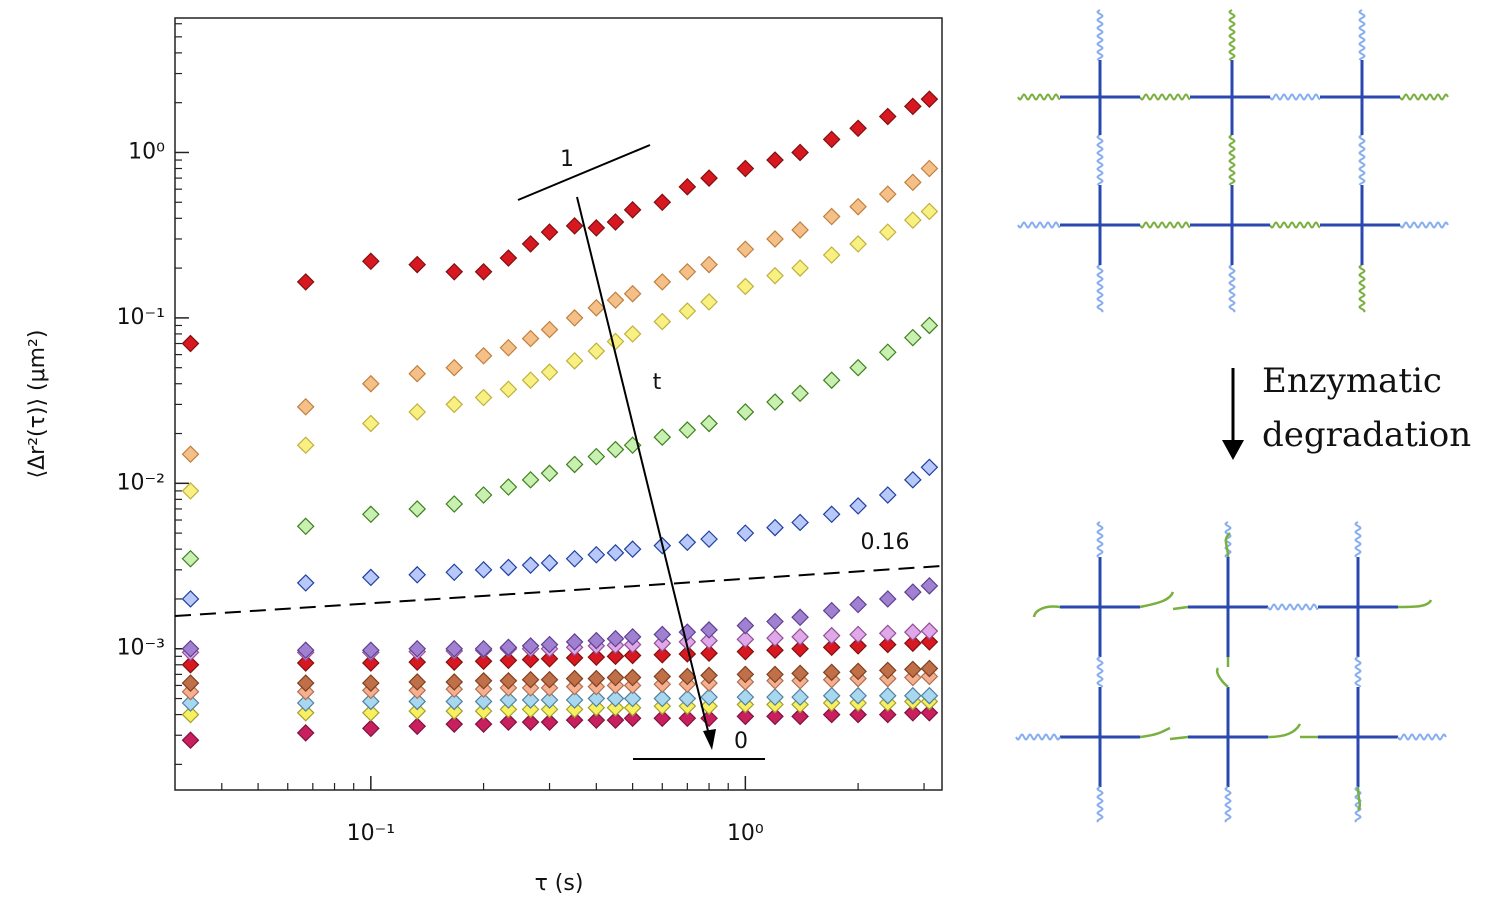  Describe the element at coordinates (745, 833) in the screenshot. I see `x-tick-label: 10⁰` at that location.